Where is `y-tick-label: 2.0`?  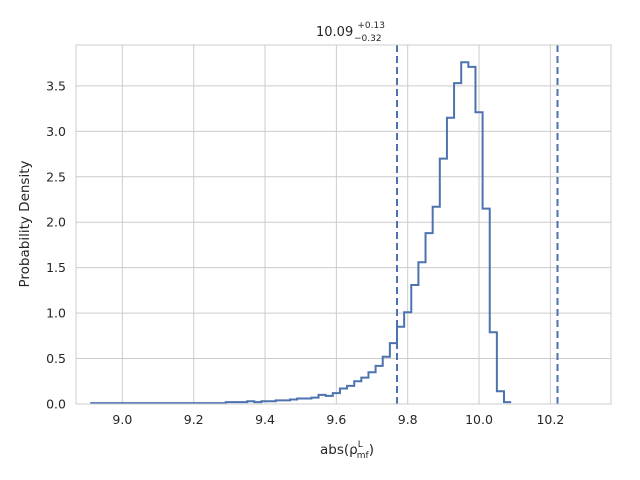
y-tick-label: 2.0 is located at coordinates (56, 222).